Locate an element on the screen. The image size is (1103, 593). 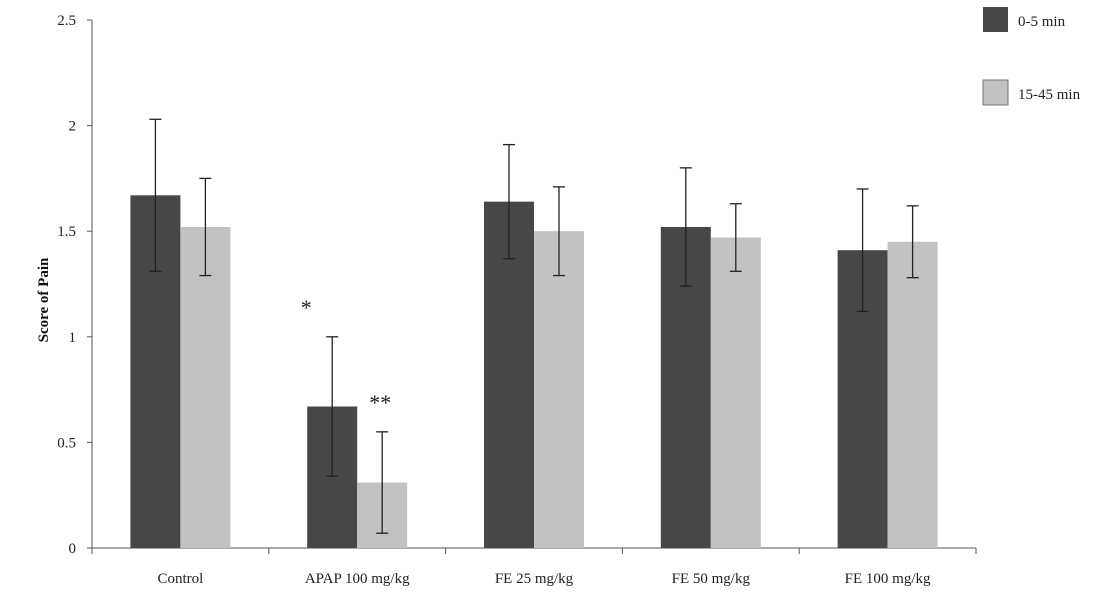
y-axis-label: Score of Pain is located at coordinates (44, 299).